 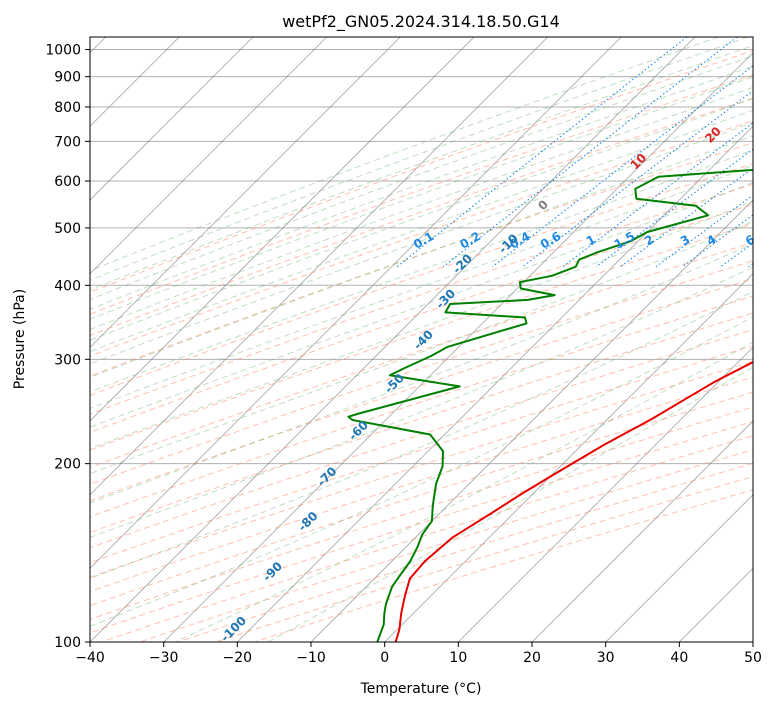 What do you see at coordinates (458, 658) in the screenshot?
I see `x-tick-label: 10` at bounding box center [458, 658].